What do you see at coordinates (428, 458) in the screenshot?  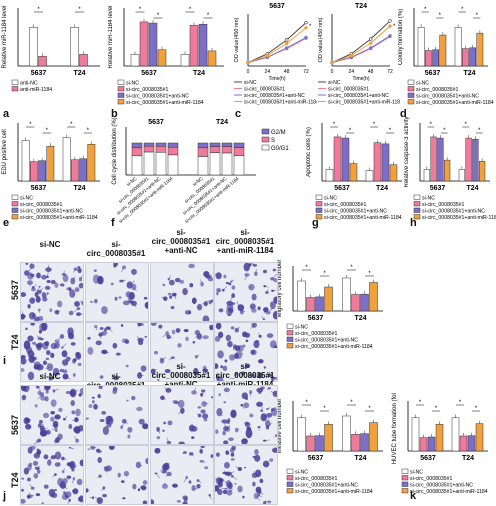 I see `x-tick-k-5637: 5637` at bounding box center [428, 458].